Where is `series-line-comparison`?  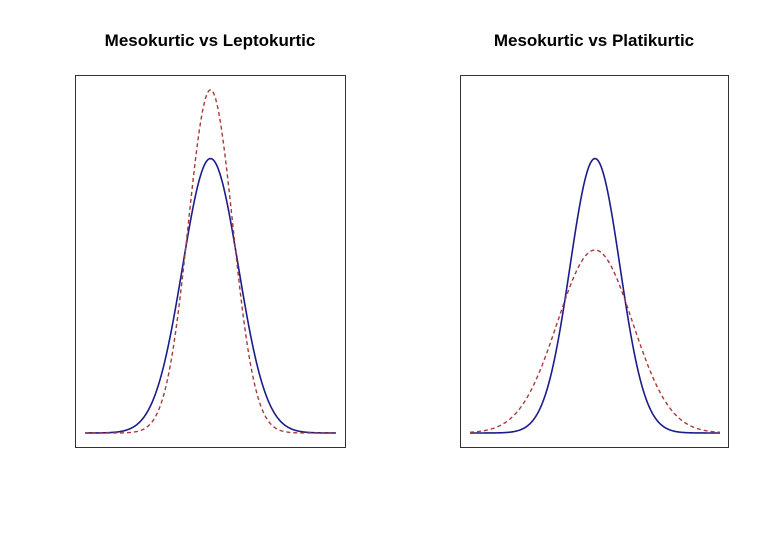 series-line-comparison is located at coordinates (595, 341).